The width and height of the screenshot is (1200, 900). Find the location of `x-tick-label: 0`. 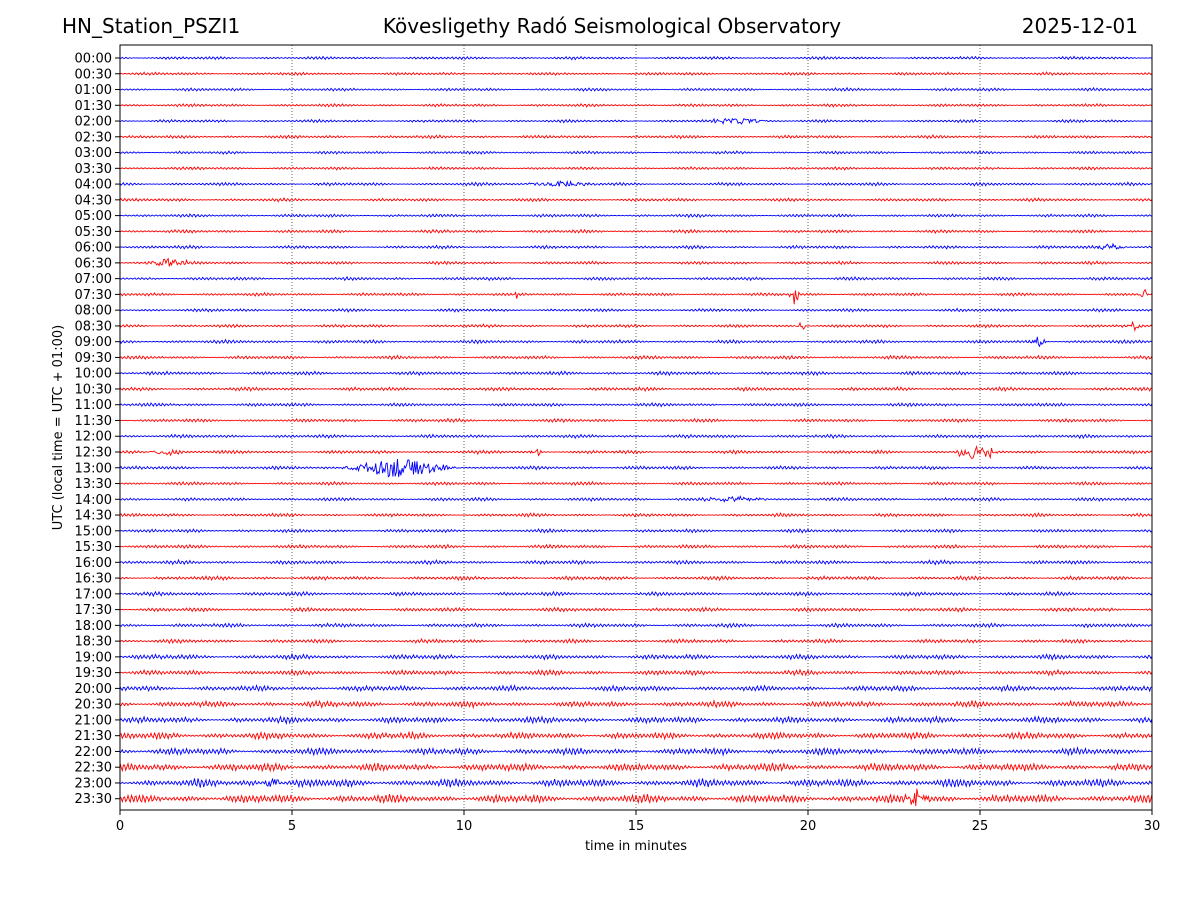

x-tick-label: 0 is located at coordinates (120, 826).